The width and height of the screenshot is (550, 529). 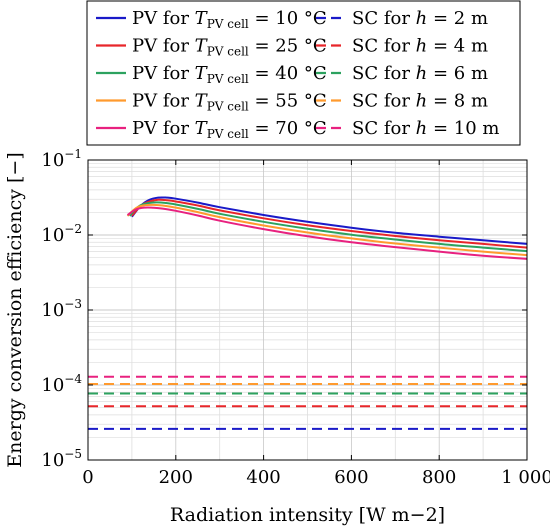 I want to click on x-tick-label: 0, so click(x=87, y=477).